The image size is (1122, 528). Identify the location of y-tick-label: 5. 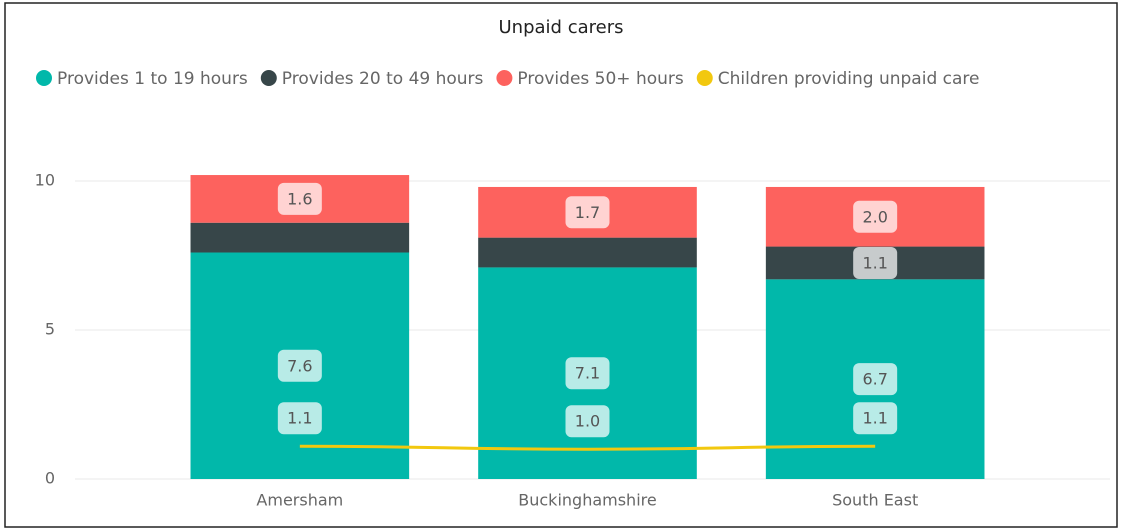
(50, 329).